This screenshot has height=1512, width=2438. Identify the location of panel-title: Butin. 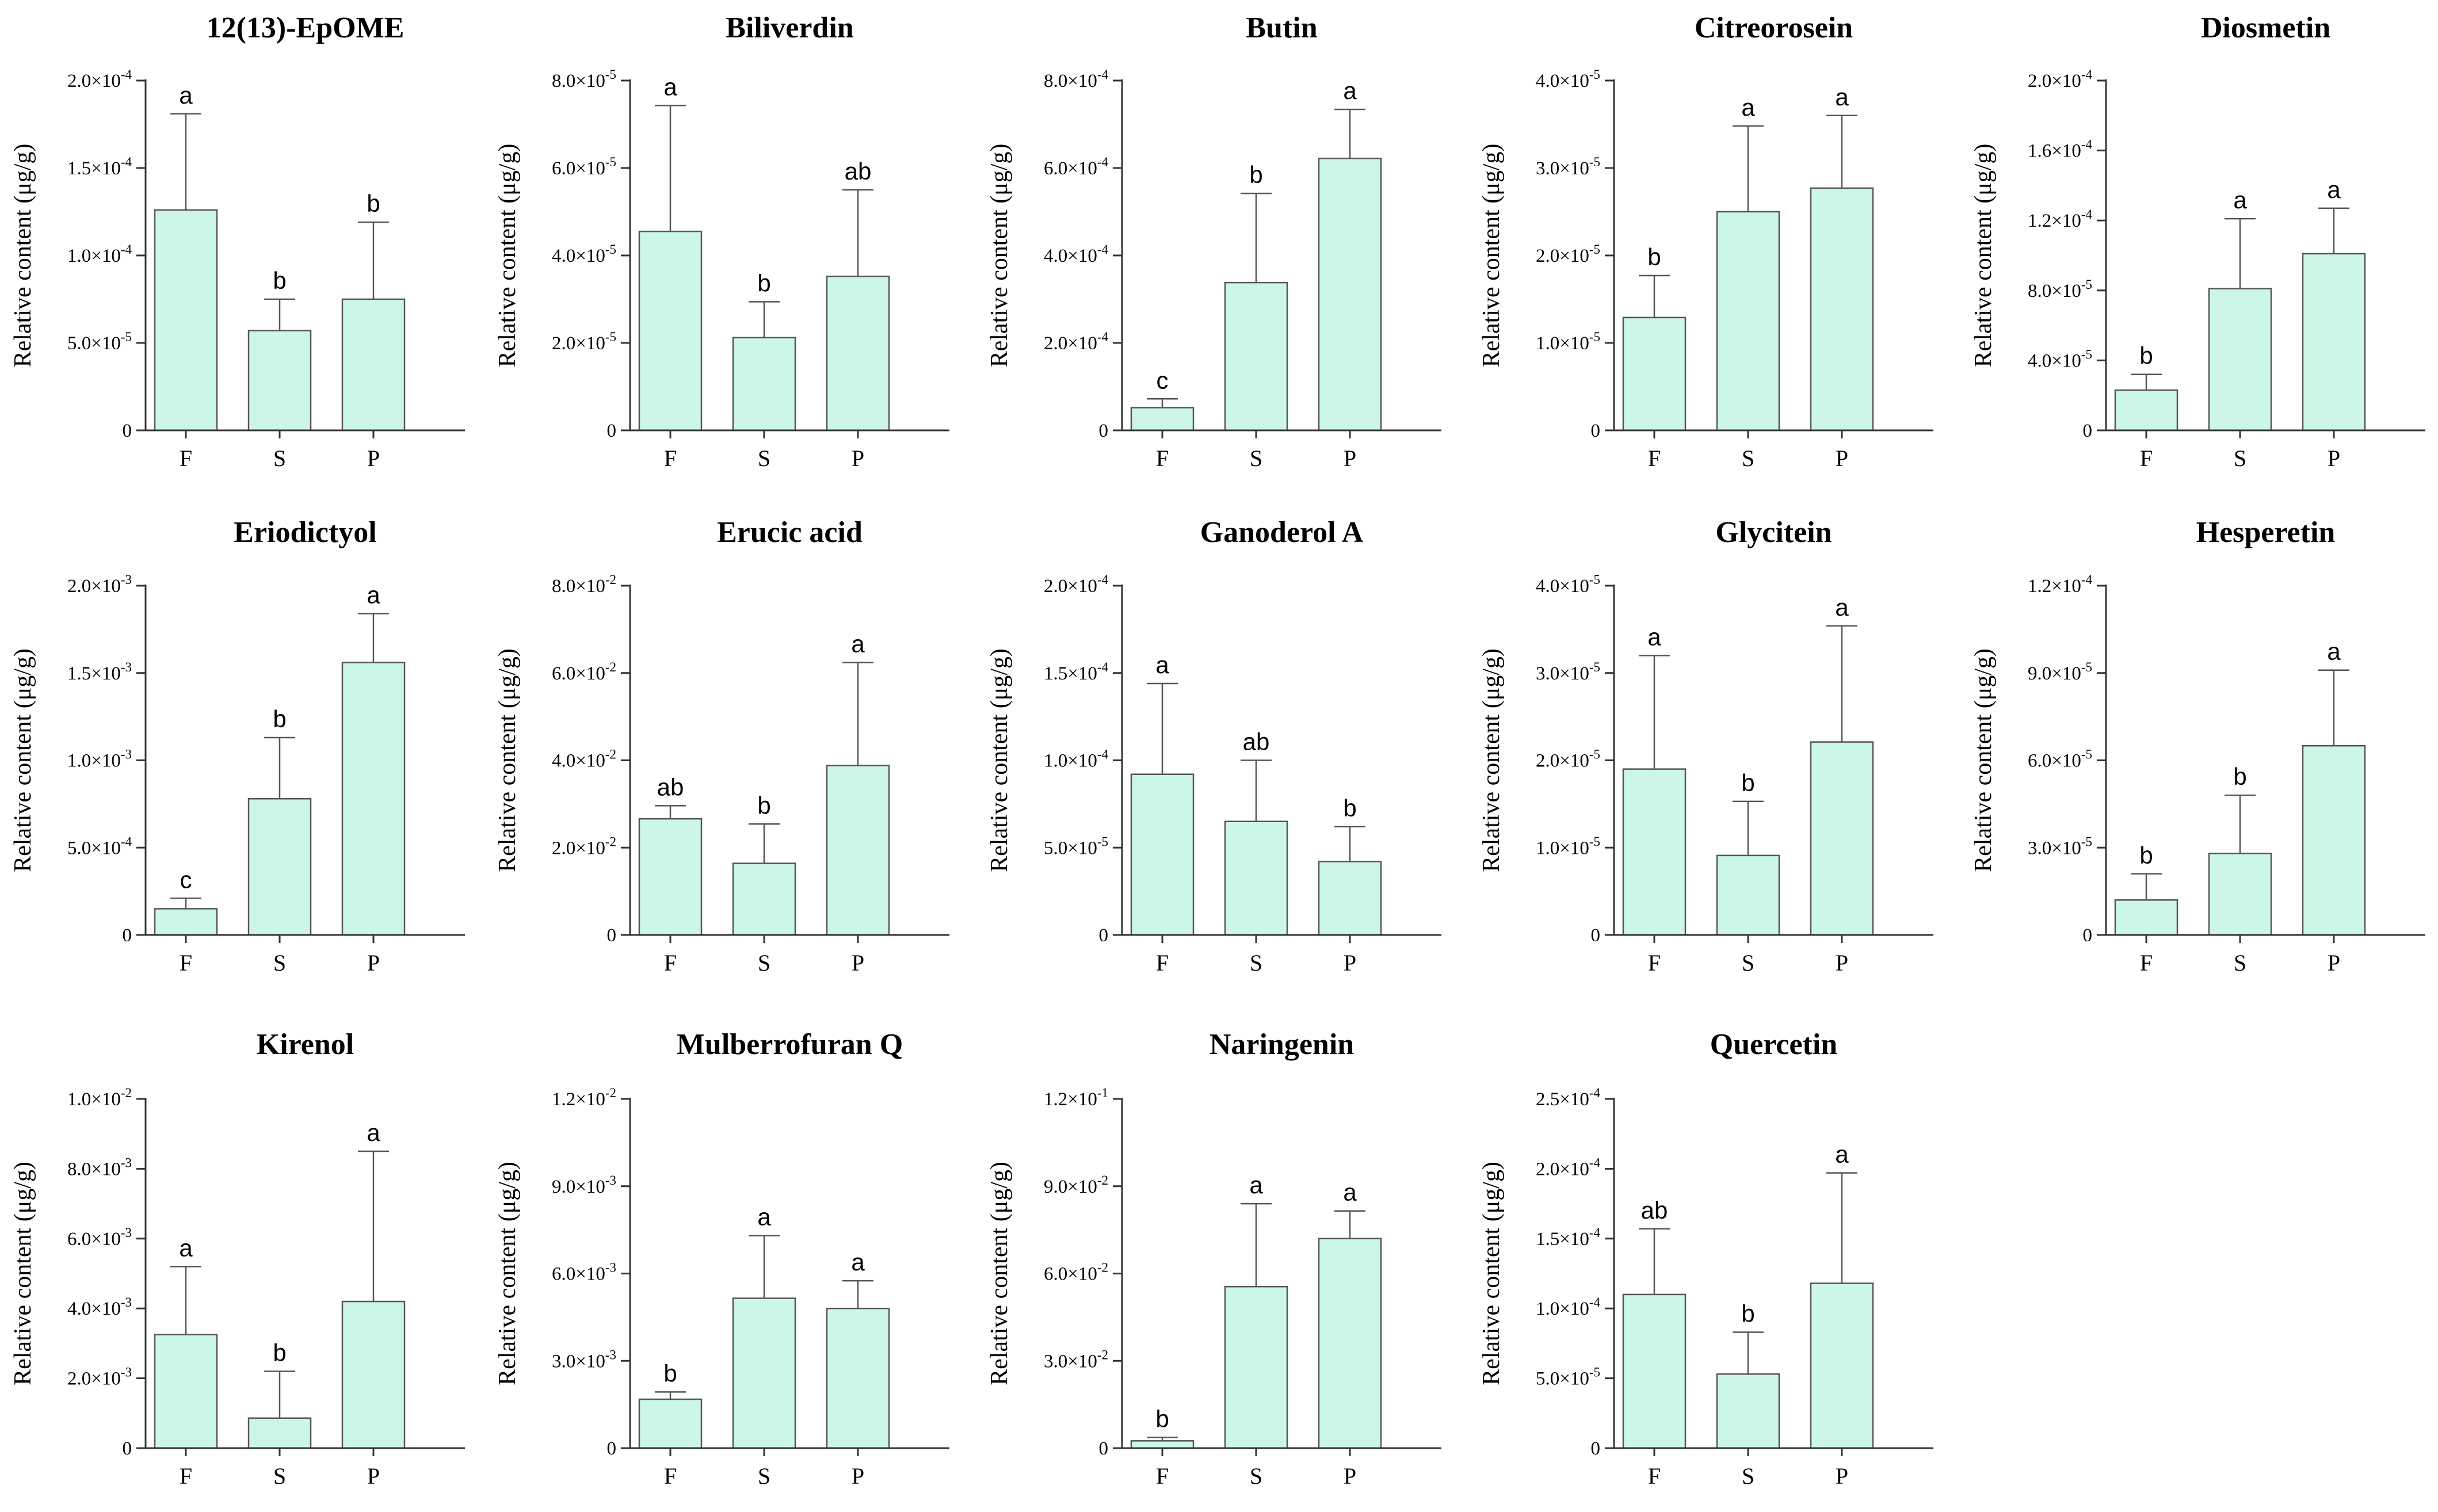
(1281, 28).